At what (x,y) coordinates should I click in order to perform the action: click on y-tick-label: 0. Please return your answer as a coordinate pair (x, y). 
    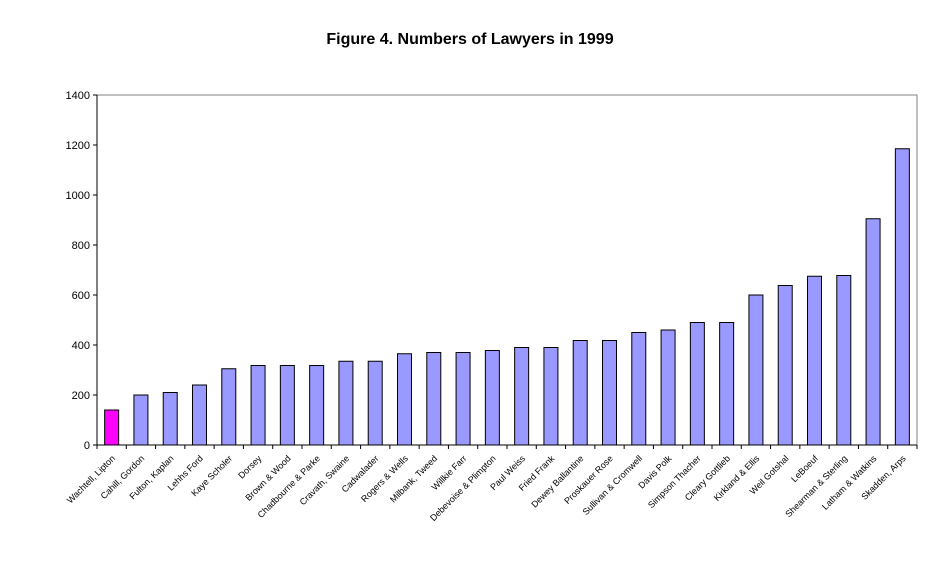
    Looking at the image, I should click on (87, 446).